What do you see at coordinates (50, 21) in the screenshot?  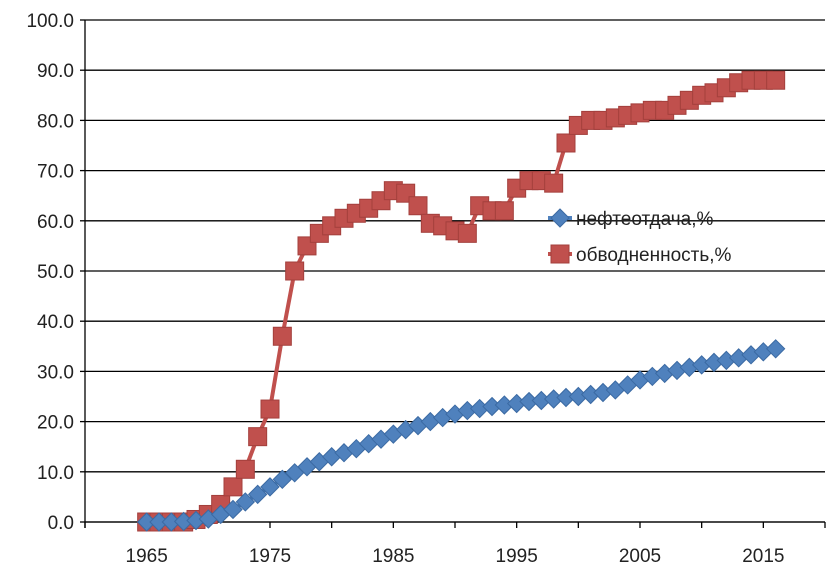 I see `y-tick-label: 100.0` at bounding box center [50, 21].